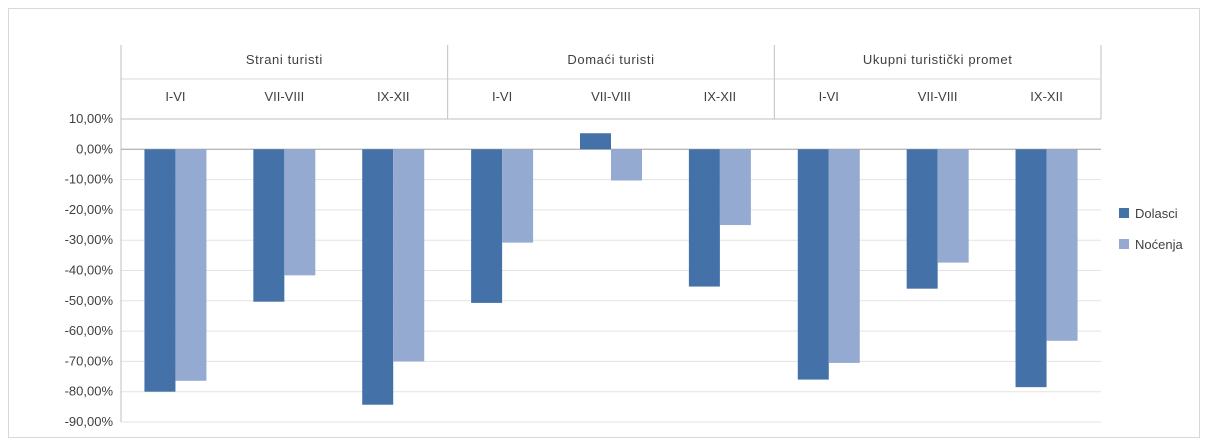 The image size is (1207, 443). I want to click on legend-swatch-noćenja, so click(1124, 244).